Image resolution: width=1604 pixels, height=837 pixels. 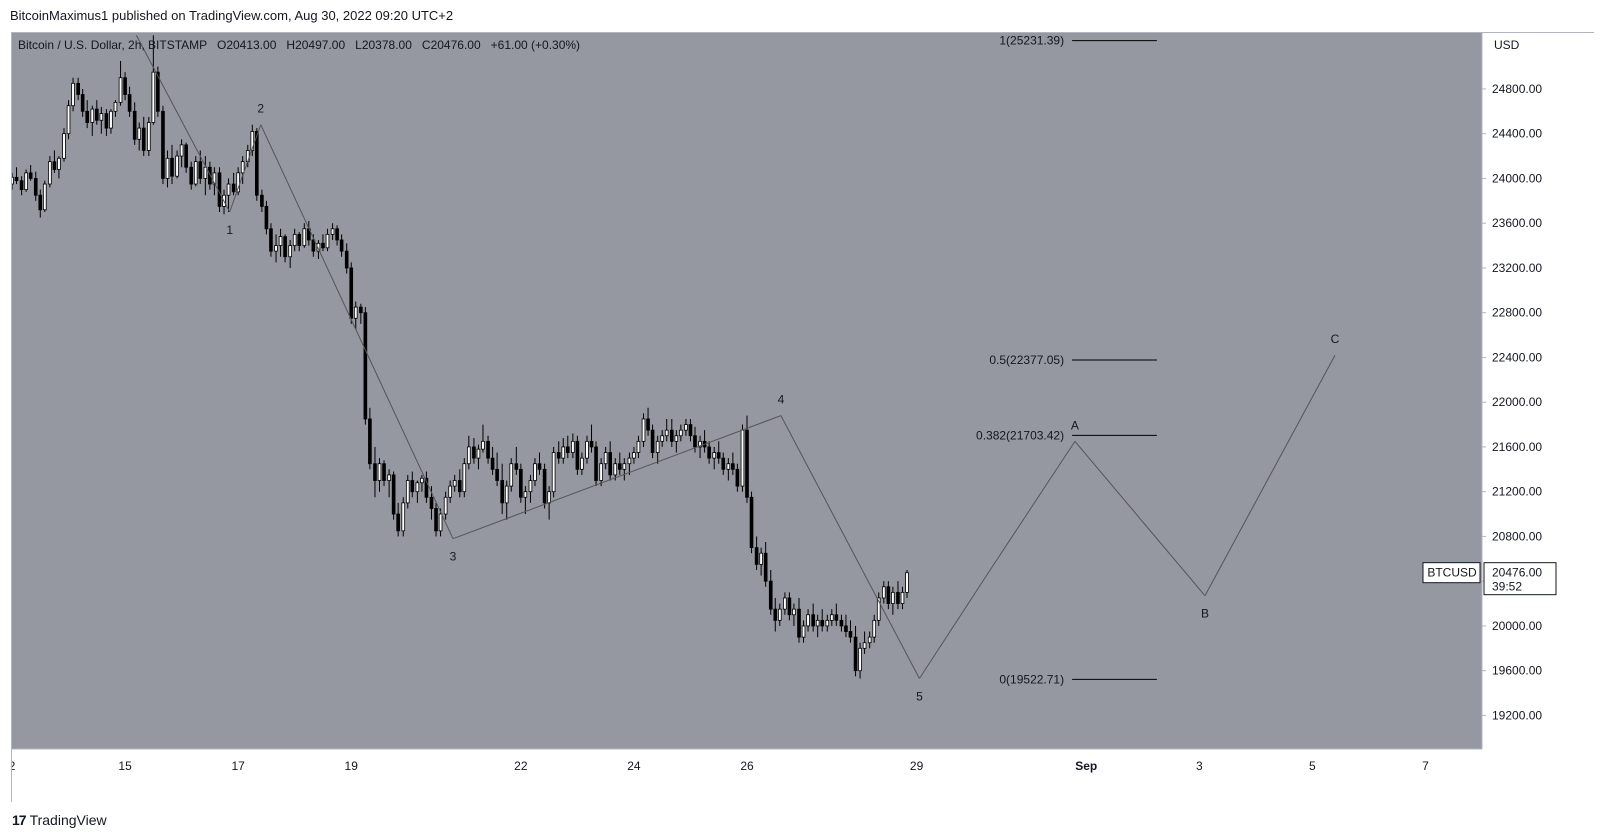 What do you see at coordinates (386, 45) in the screenshot?
I see `ohlc-low: 20378.00` at bounding box center [386, 45].